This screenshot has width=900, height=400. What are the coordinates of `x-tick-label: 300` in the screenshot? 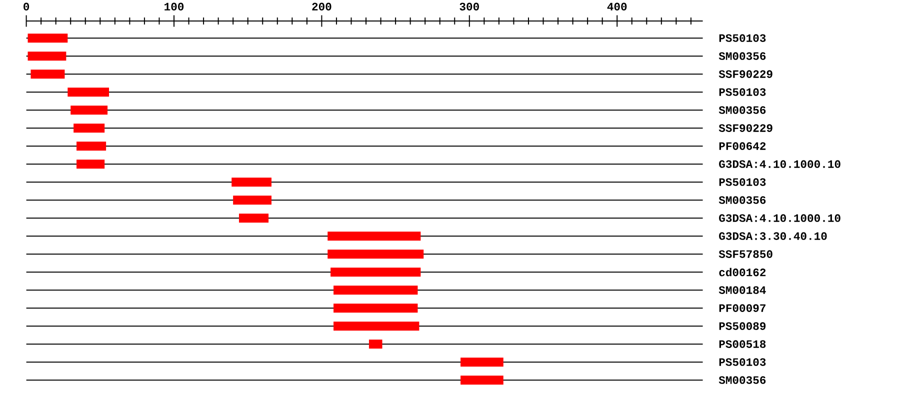 It's located at (469, 6).